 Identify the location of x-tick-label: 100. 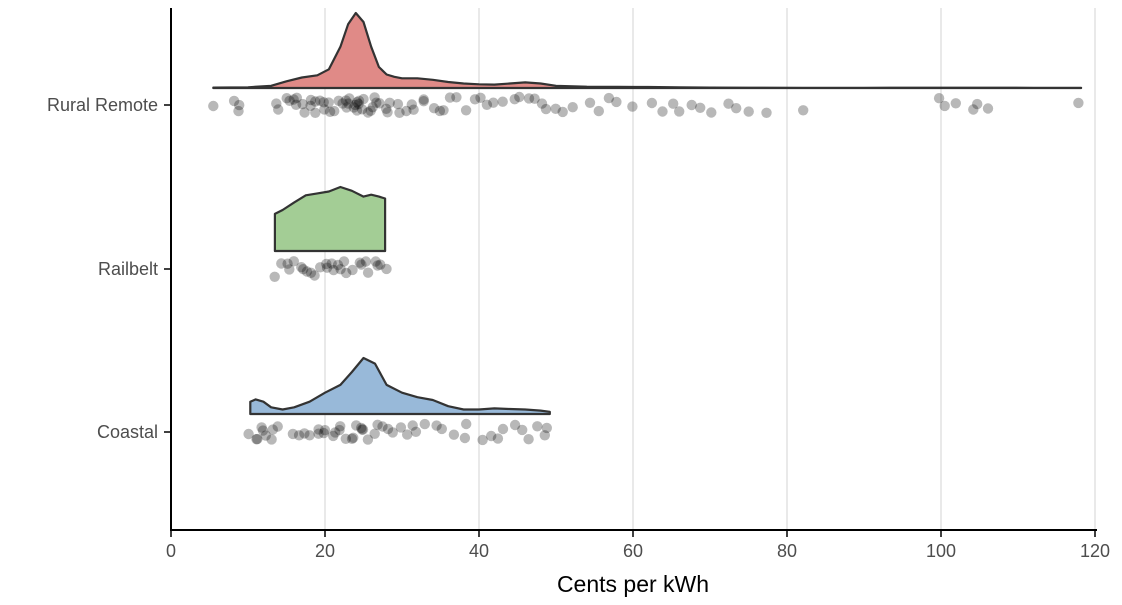
(941, 551).